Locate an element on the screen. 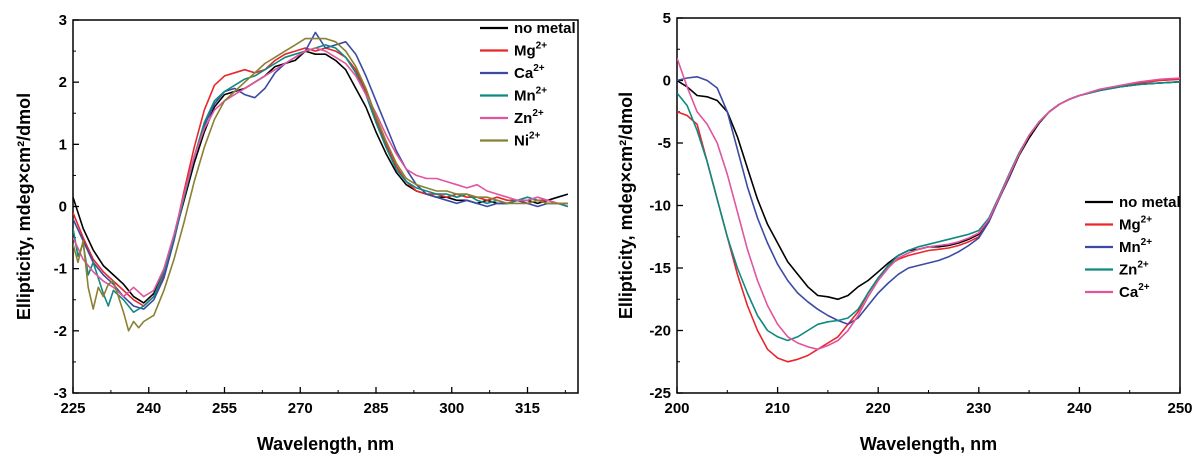 The width and height of the screenshot is (1196, 457). y-tick-label: -25 is located at coordinates (660, 393).